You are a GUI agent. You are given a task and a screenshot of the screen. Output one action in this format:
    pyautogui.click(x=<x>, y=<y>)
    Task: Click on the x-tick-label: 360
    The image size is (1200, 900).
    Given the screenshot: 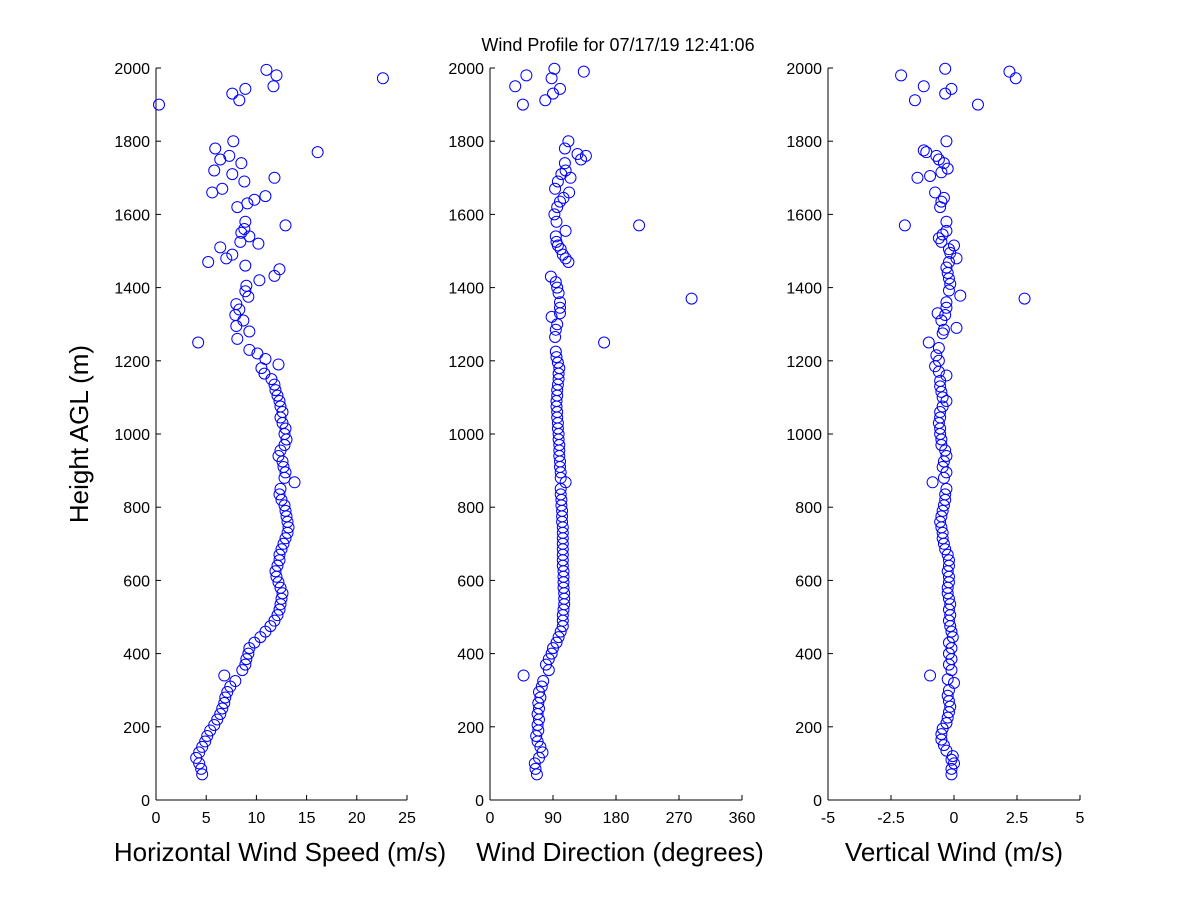 What is the action you would take?
    pyautogui.click(x=742, y=818)
    